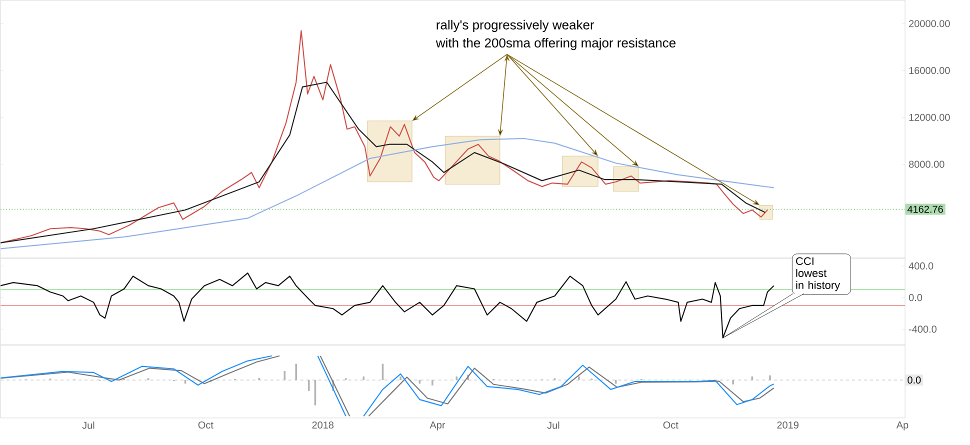 This screenshot has height=445, width=970. What do you see at coordinates (556, 44) in the screenshot?
I see `annotation: with the 200sma offering major resistance` at bounding box center [556, 44].